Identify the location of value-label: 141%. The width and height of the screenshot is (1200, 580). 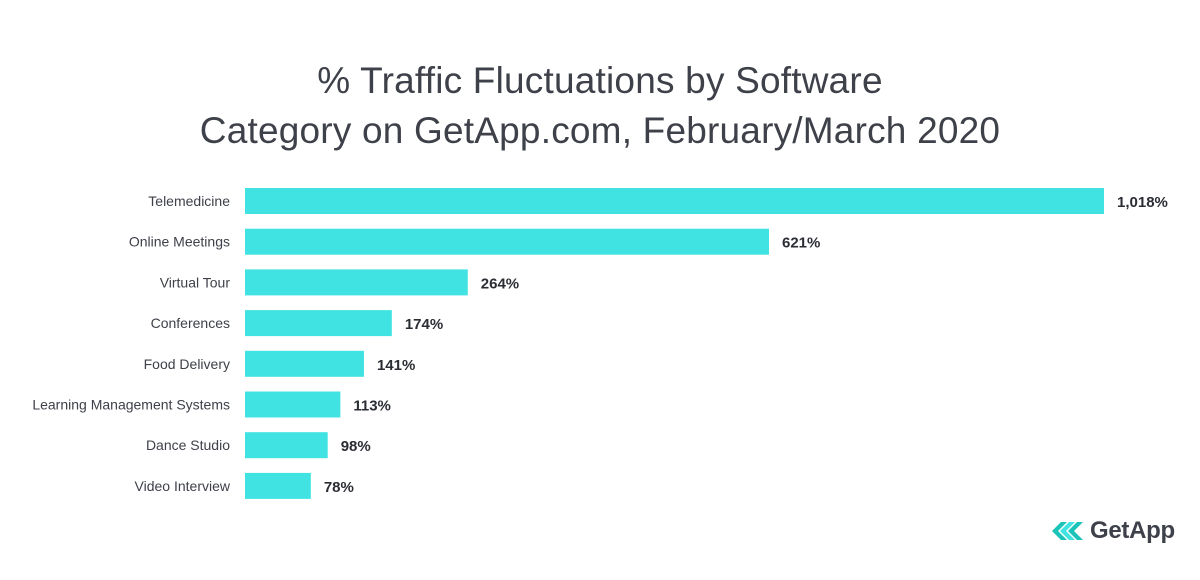
(396, 365).